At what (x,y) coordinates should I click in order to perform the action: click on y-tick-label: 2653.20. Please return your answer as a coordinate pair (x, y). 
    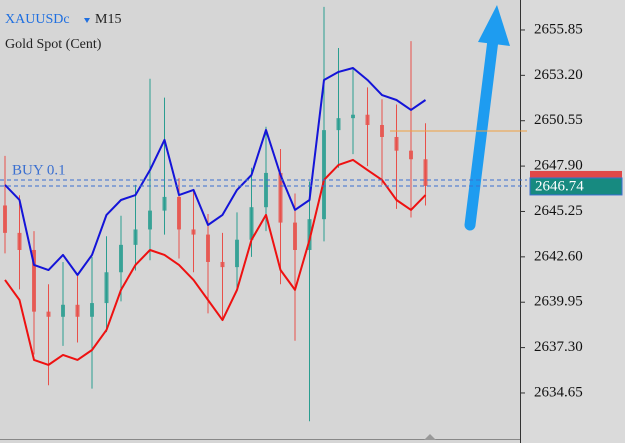
    Looking at the image, I should click on (558, 75).